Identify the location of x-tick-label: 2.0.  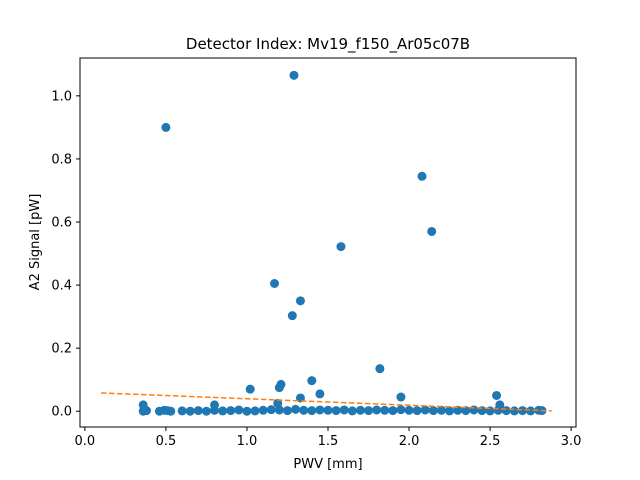
(409, 441).